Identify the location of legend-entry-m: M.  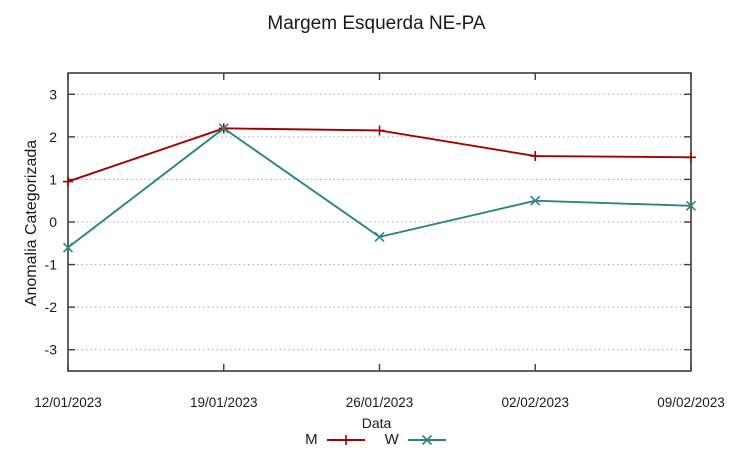
(336, 439).